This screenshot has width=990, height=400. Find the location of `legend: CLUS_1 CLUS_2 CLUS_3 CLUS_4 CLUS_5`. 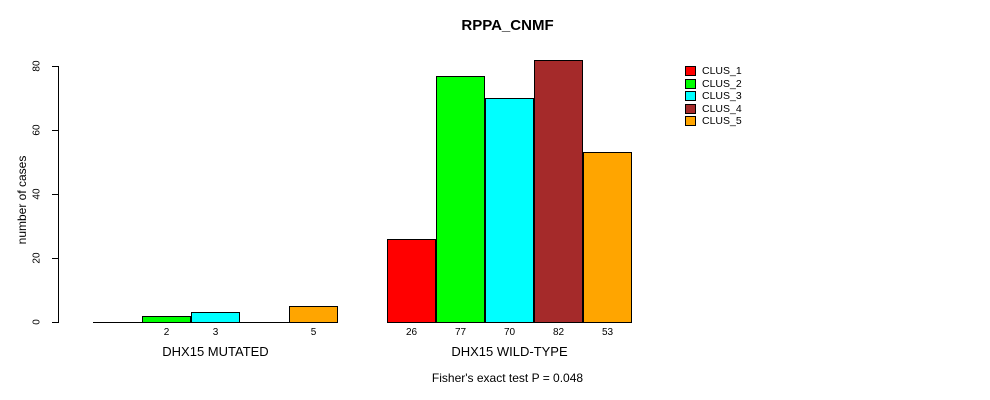

legend: CLUS_1 CLUS_2 CLUS_3 CLUS_4 CLUS_5 is located at coordinates (713, 96).